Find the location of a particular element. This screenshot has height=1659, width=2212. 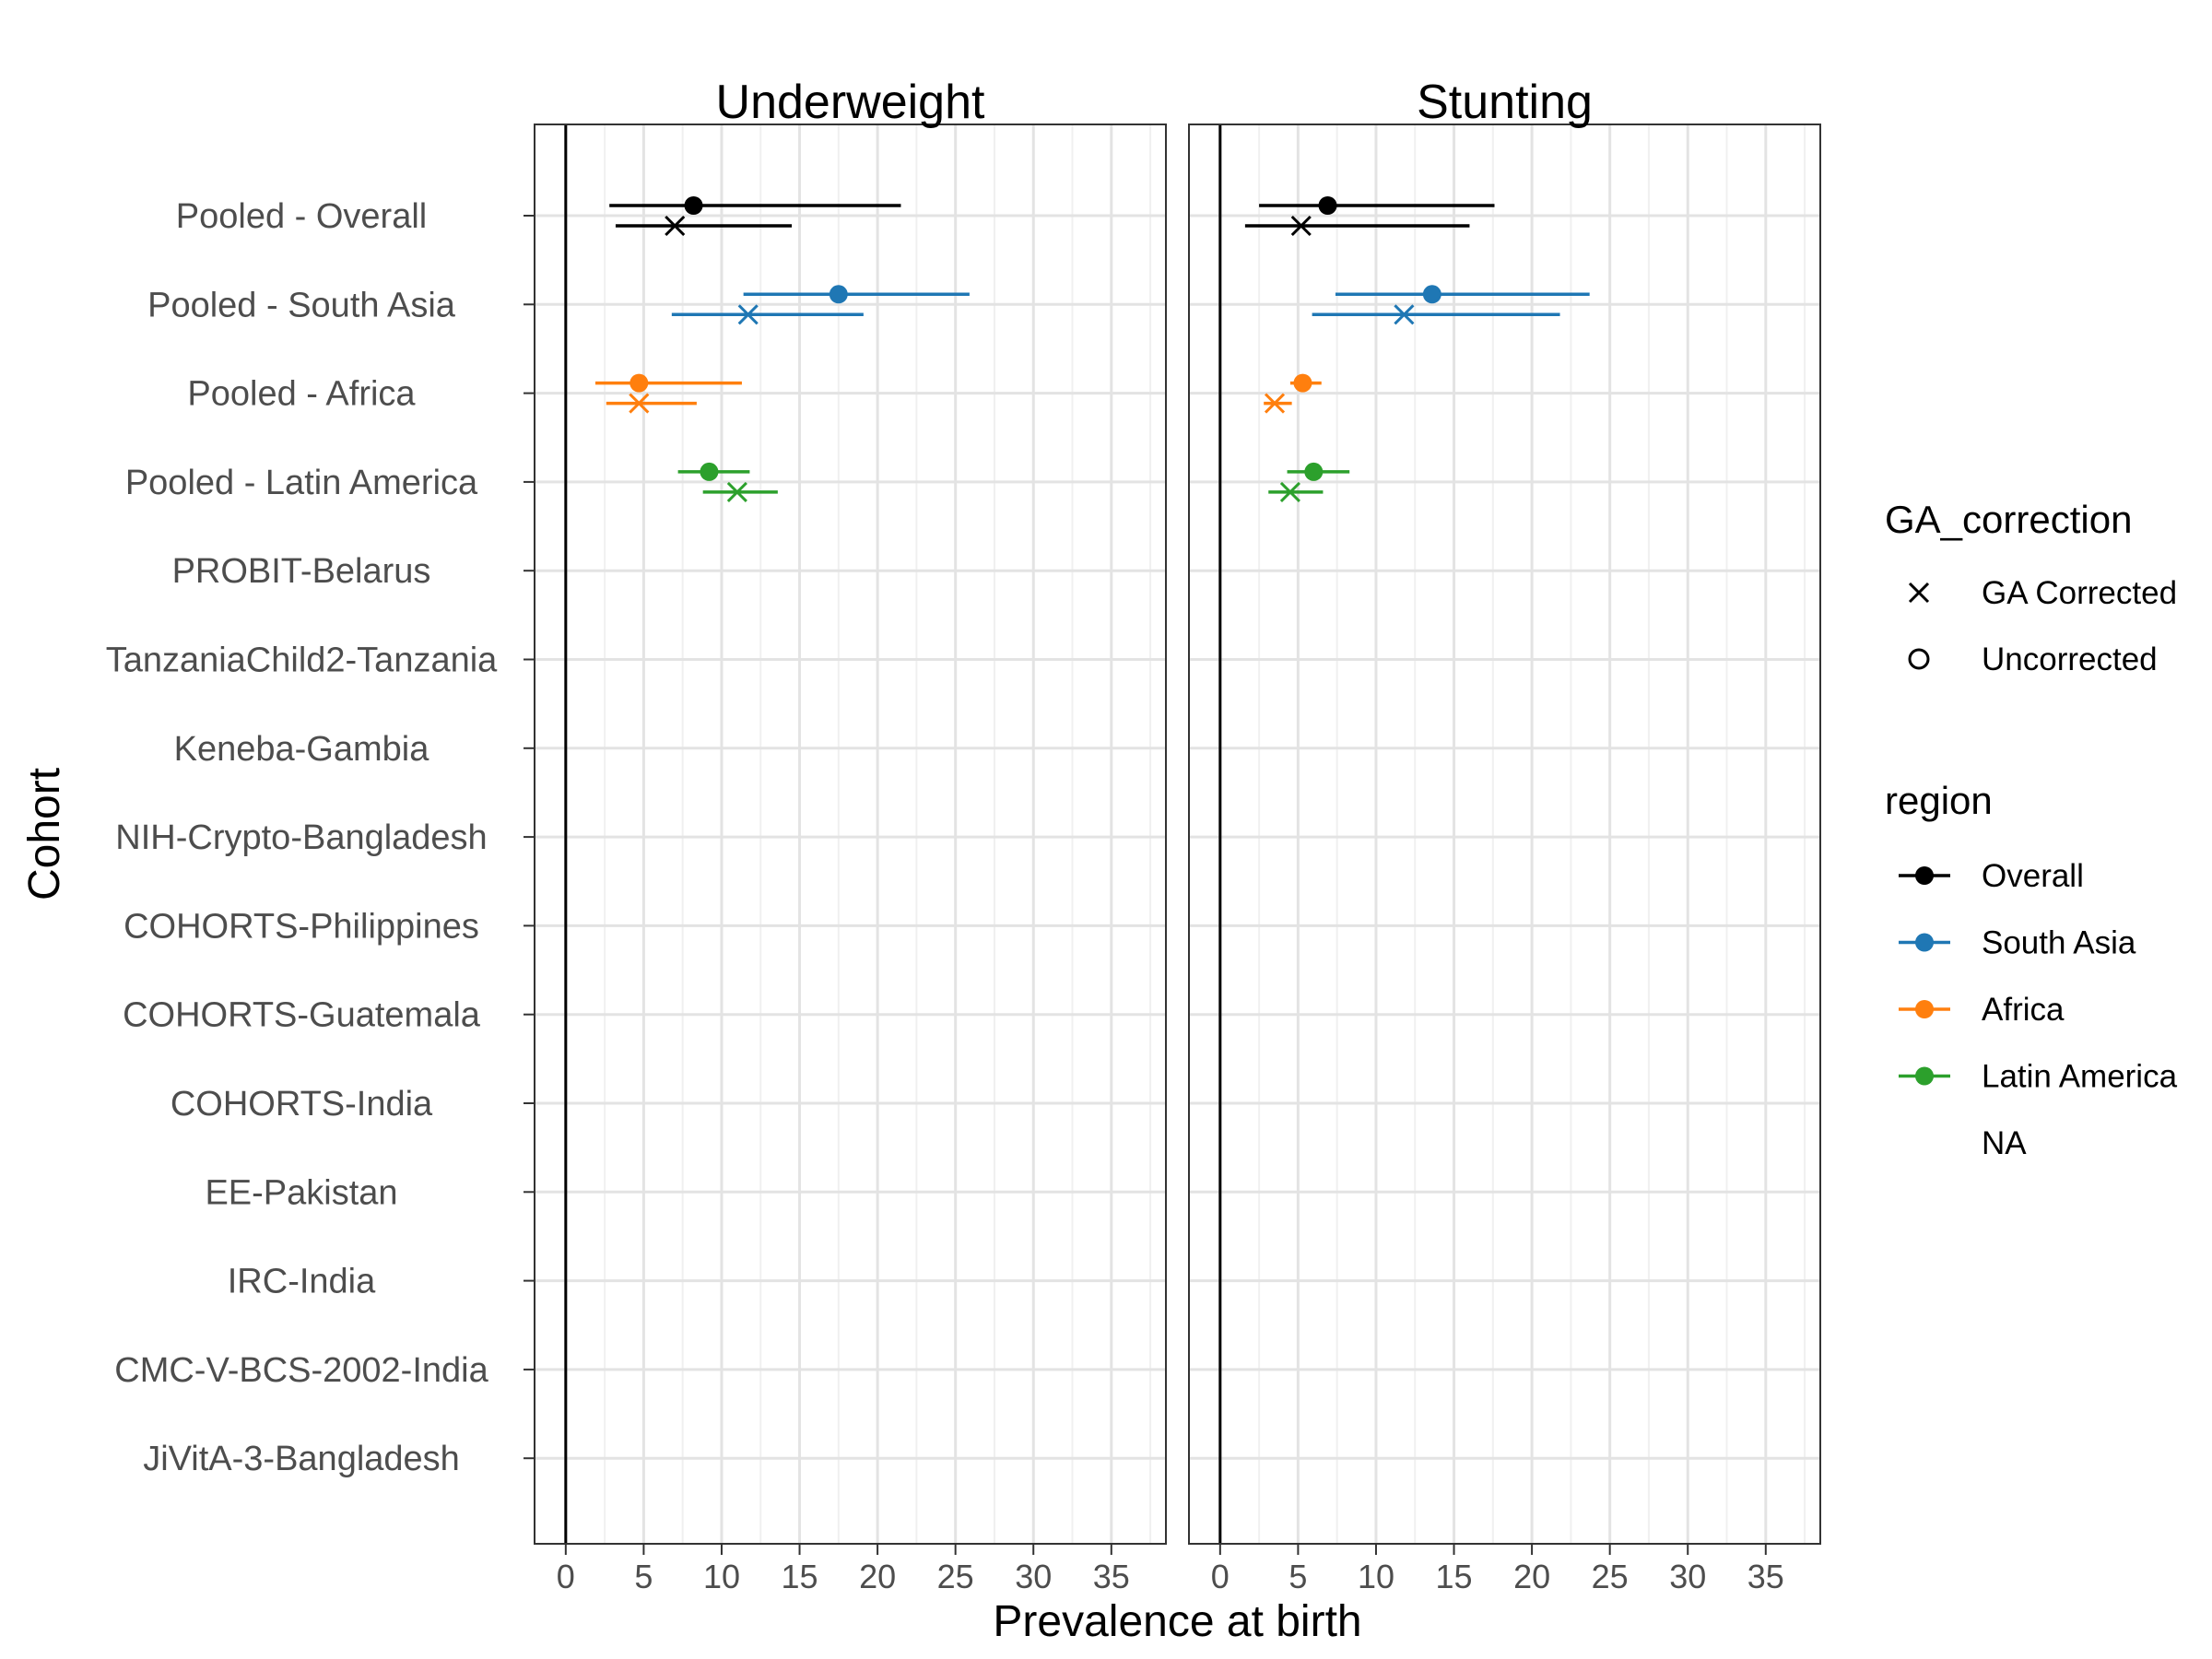

x-tick-label-underweight: 15 is located at coordinates (800, 1576).